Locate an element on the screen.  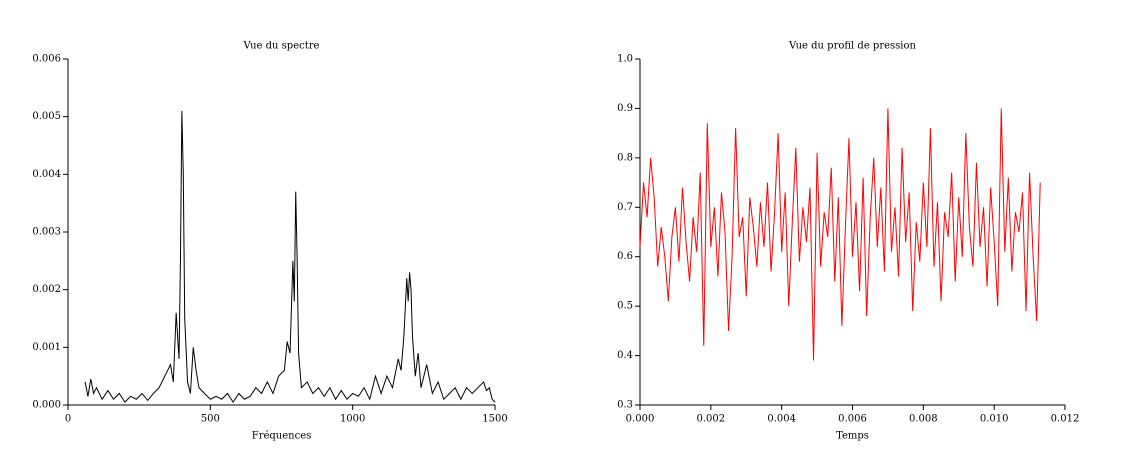
y-tick-label: 0.6 is located at coordinates (625, 256).